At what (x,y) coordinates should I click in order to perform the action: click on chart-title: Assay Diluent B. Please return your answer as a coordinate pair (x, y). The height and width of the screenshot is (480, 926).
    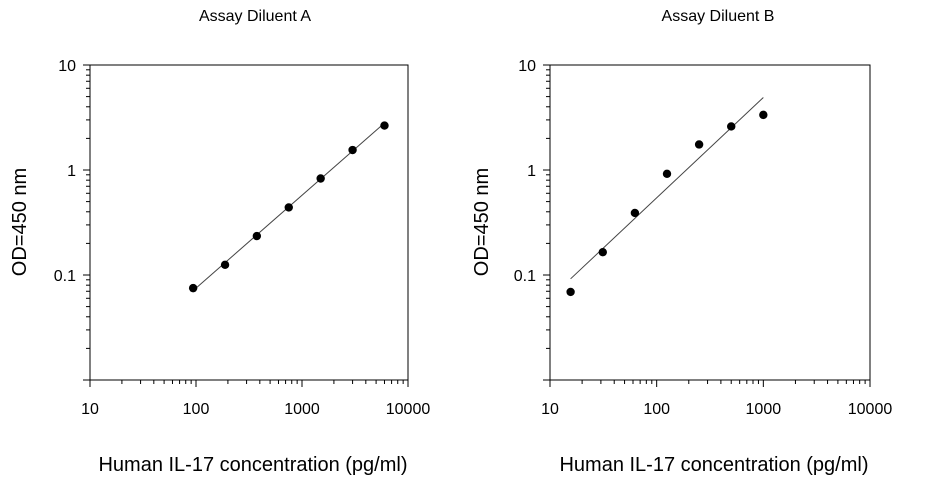
    Looking at the image, I should click on (718, 16).